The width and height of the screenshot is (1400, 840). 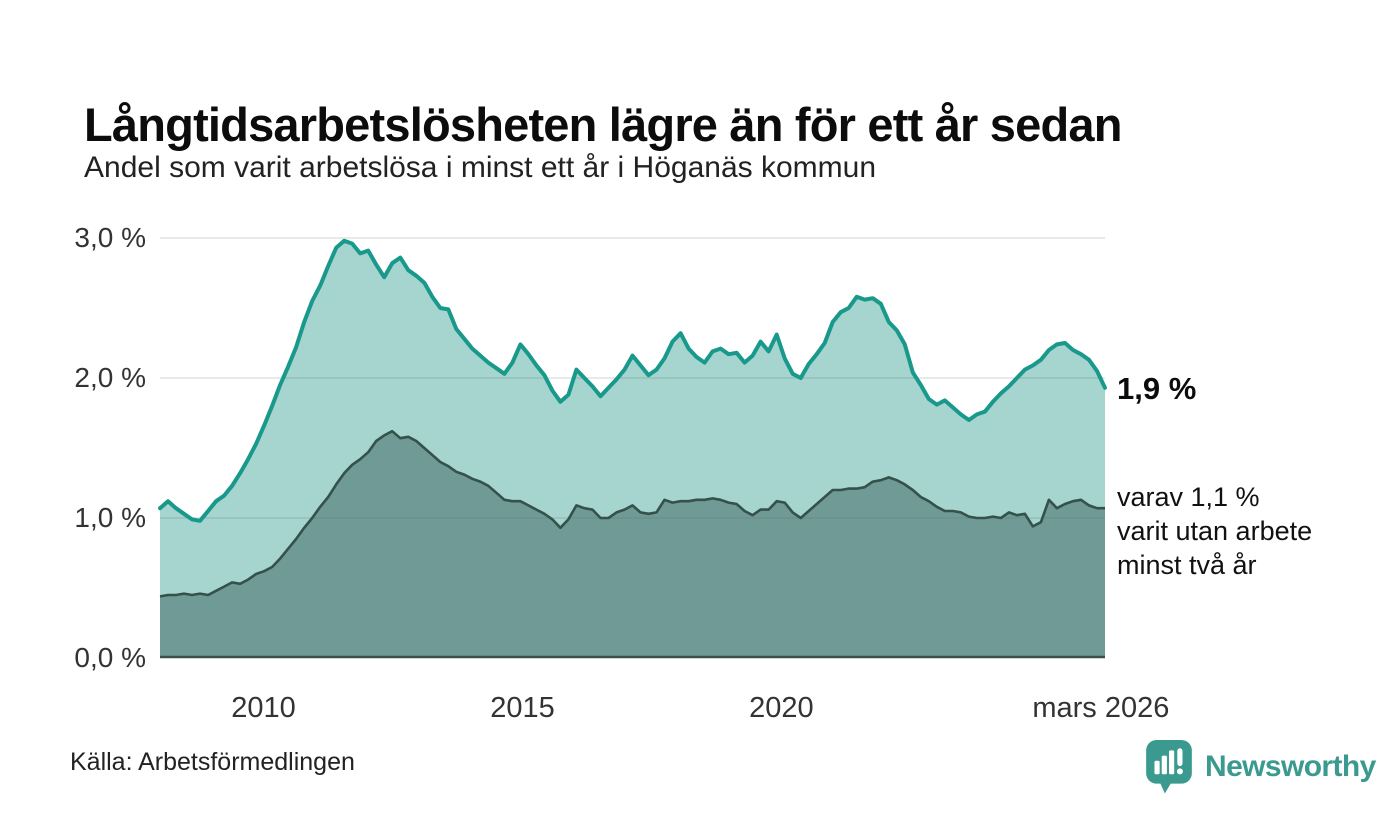 I want to click on brand-name: Newsworthy, so click(x=1290, y=766).